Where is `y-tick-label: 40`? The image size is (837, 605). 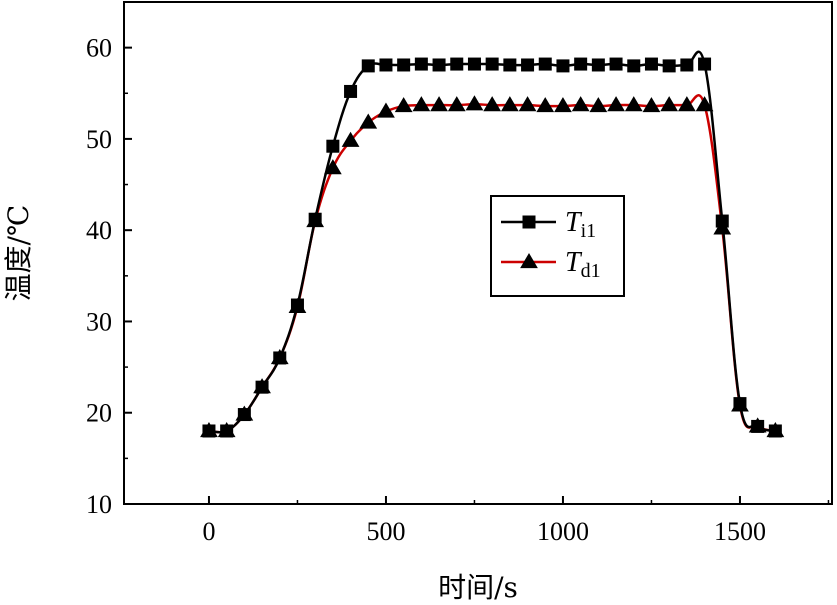
y-tick-label: 40 is located at coordinates (99, 230).